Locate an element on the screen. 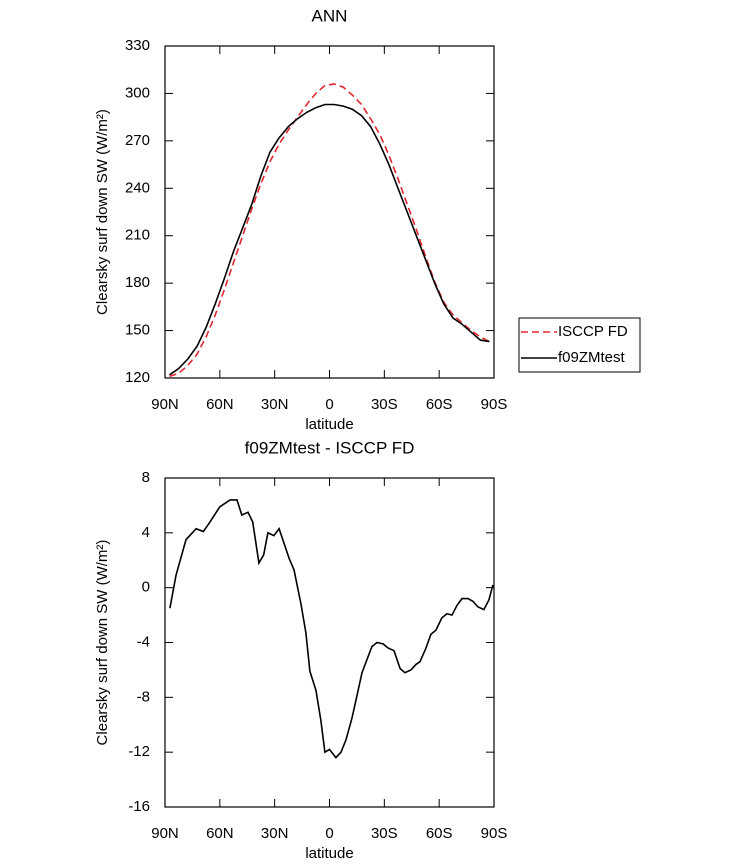 The height and width of the screenshot is (866, 733). y-tick-label: 150 is located at coordinates (137, 330).